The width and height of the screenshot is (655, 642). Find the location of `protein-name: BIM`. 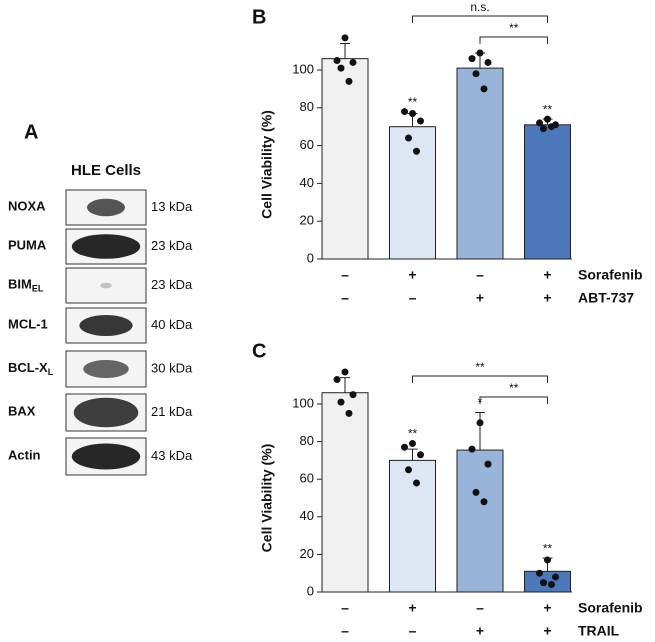

protein-name: BIM is located at coordinates (20, 284).